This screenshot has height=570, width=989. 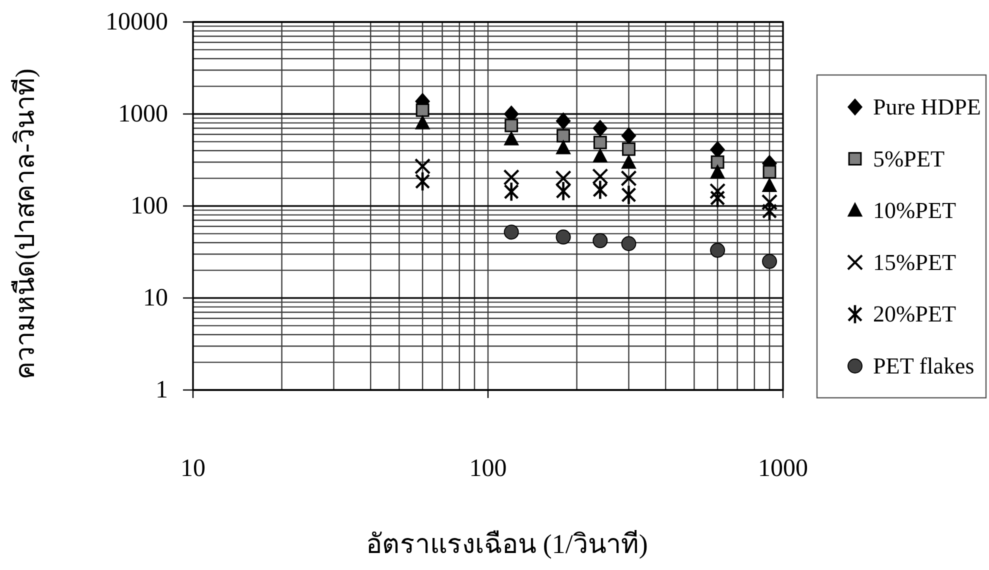 I want to click on legend-label: PET flakes, so click(x=923, y=366).